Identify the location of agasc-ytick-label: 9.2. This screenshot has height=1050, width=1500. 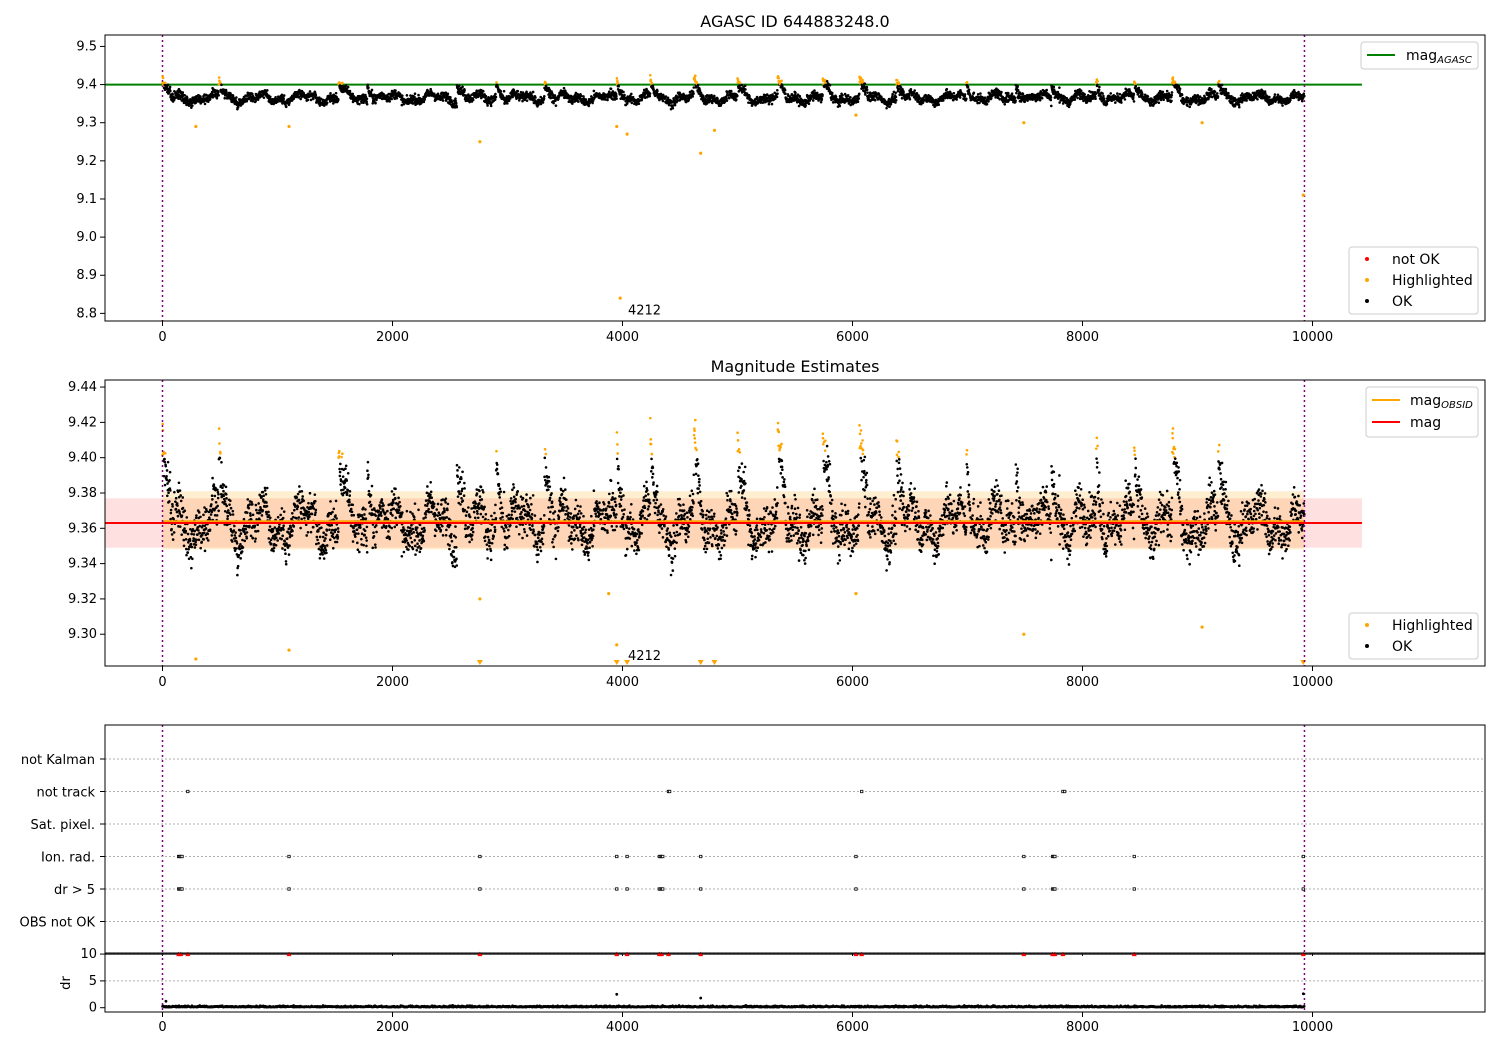
(86, 161).